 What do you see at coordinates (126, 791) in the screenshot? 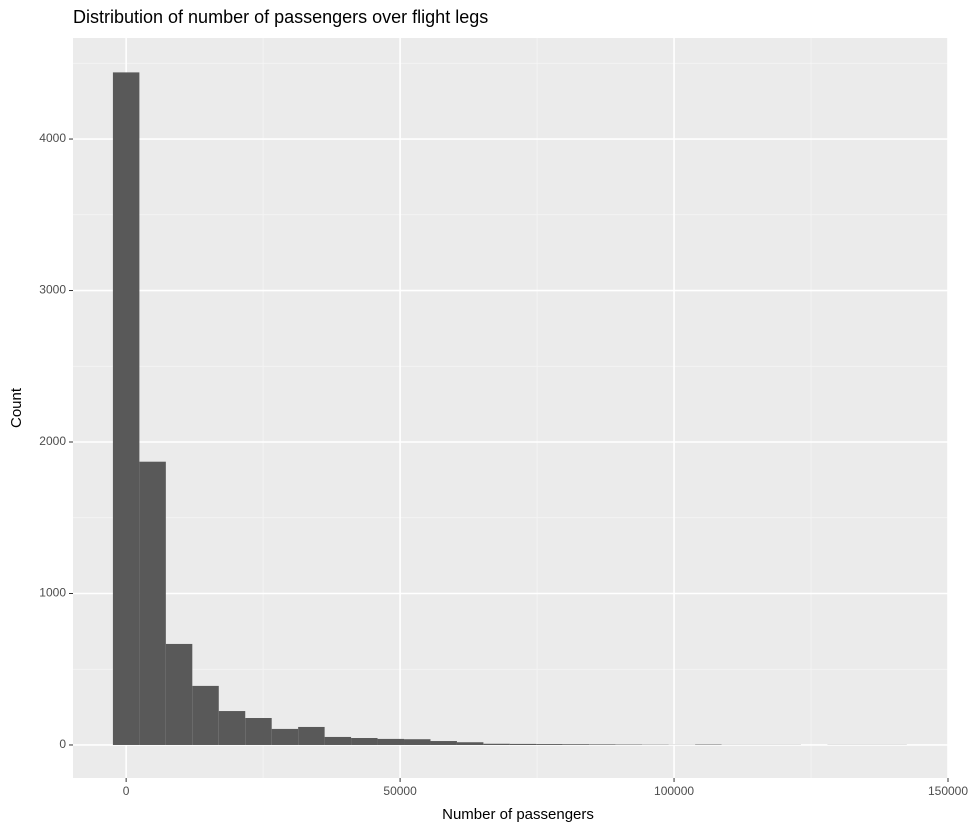
I see `x-tick-label: 0` at bounding box center [126, 791].